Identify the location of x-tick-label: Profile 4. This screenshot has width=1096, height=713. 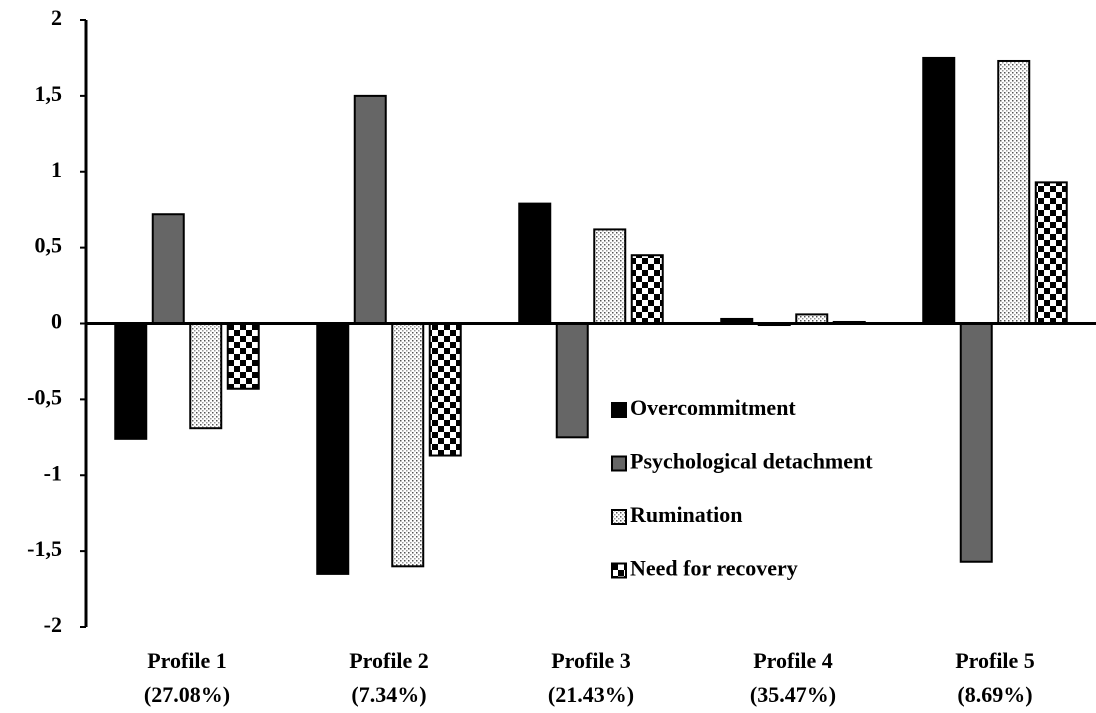
(793, 660).